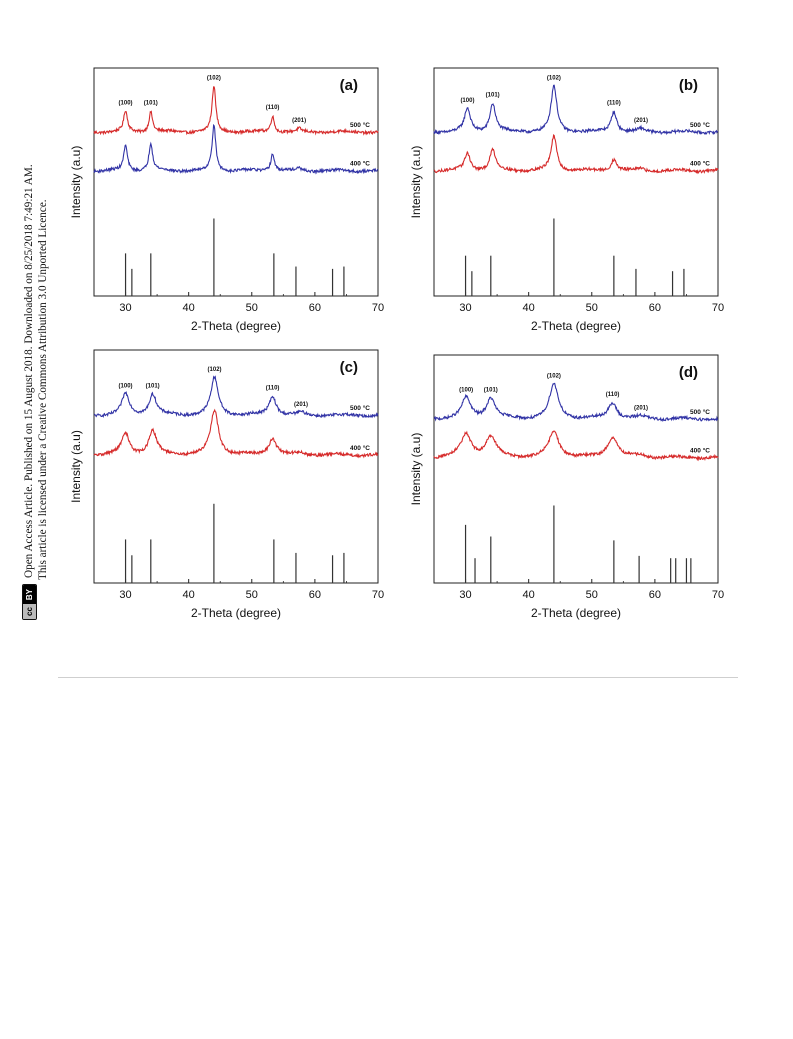 The image size is (793, 1039). Describe the element at coordinates (349, 85) in the screenshot. I see `panel-label: (a)` at that location.